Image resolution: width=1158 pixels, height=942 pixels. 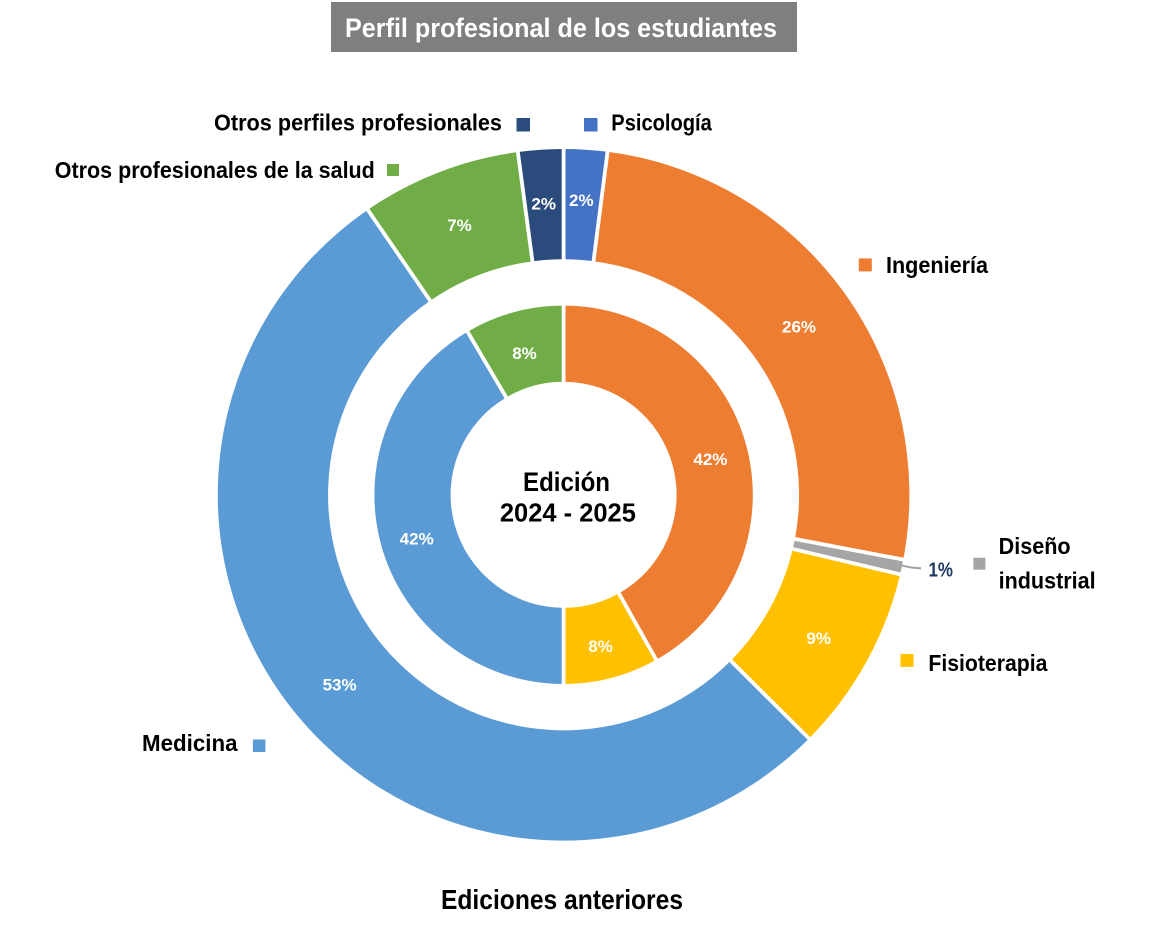 What do you see at coordinates (358, 123) in the screenshot?
I see `svg-text: Otros perfiles profesionales` at bounding box center [358, 123].